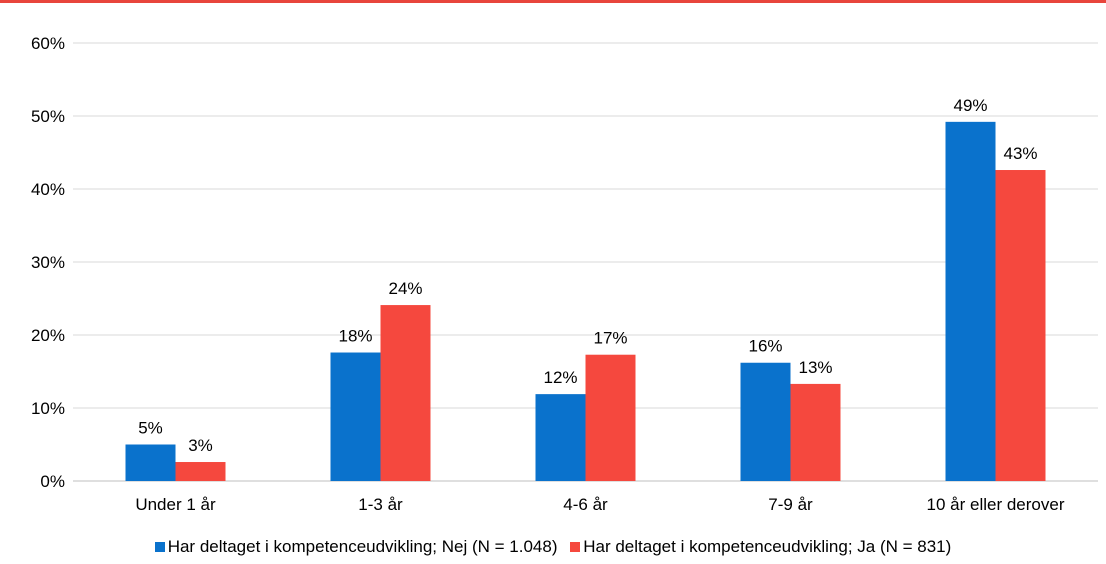  Describe the element at coordinates (970, 105) in the screenshot. I see `data-label: 49%` at that location.